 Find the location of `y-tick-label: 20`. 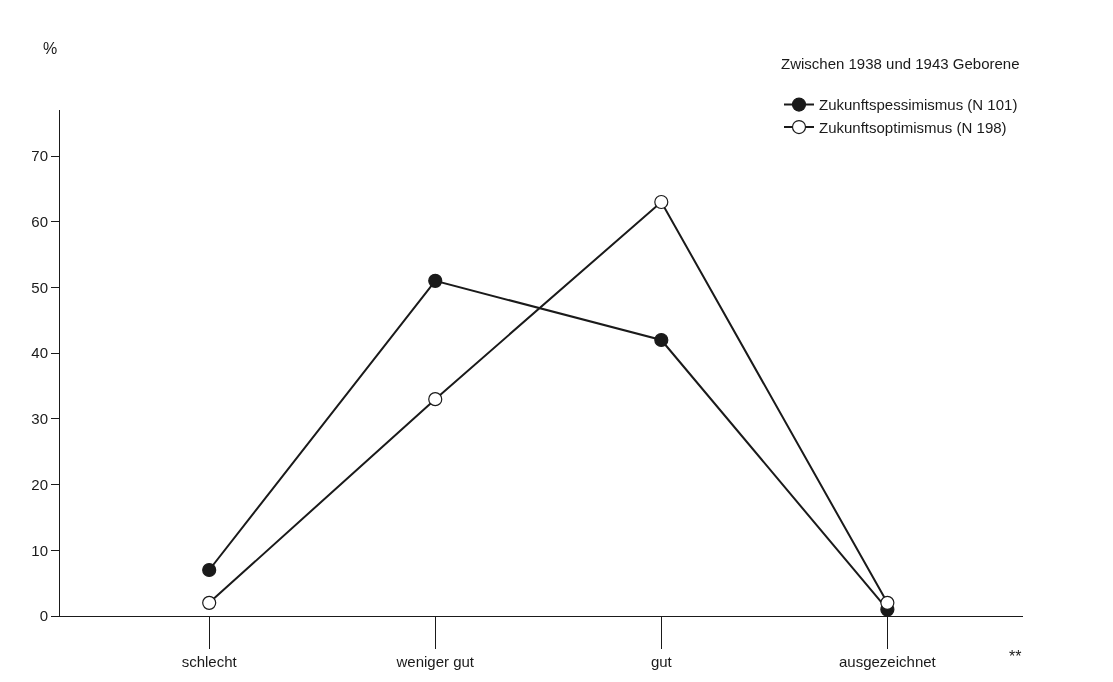

y-tick-label: 20 is located at coordinates (39, 484).